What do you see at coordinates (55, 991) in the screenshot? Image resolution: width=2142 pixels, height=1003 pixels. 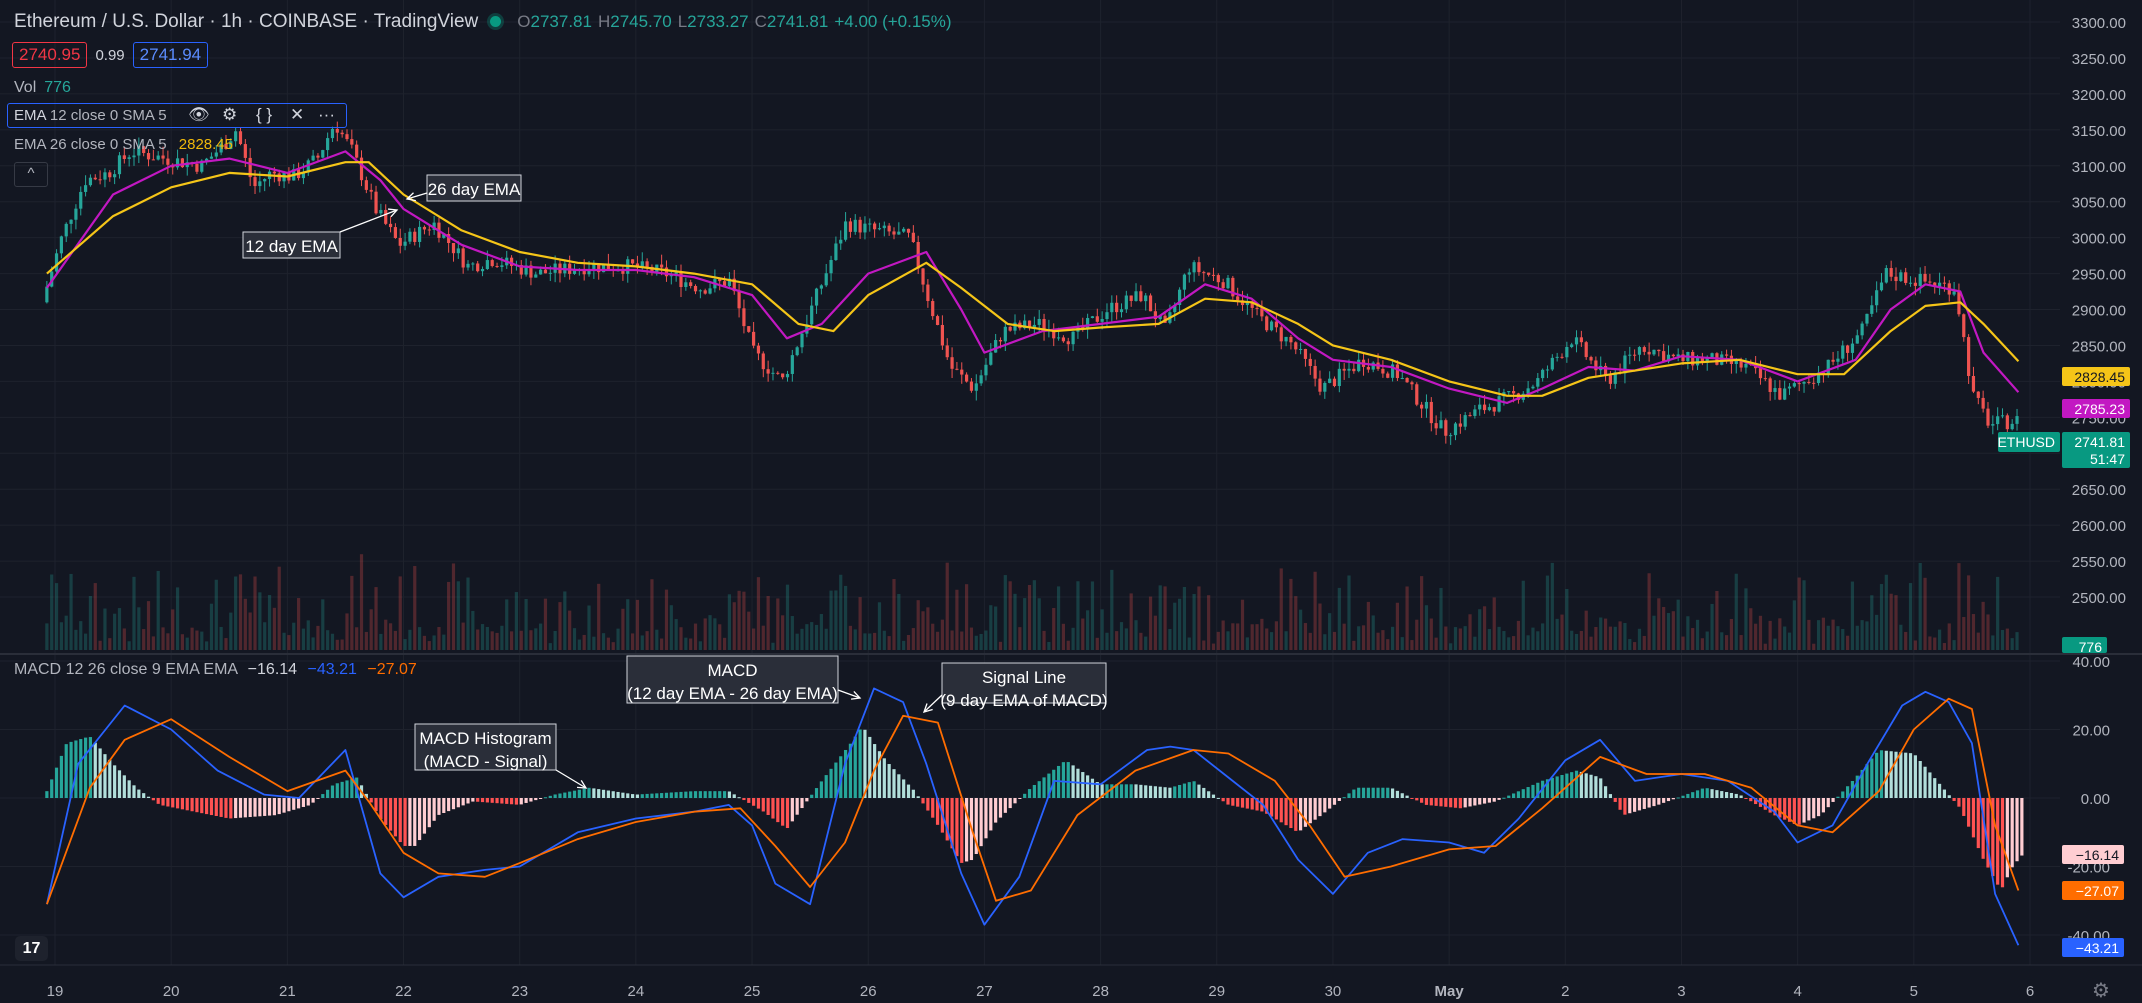 I see `time-tick-label: 19` at bounding box center [55, 991].